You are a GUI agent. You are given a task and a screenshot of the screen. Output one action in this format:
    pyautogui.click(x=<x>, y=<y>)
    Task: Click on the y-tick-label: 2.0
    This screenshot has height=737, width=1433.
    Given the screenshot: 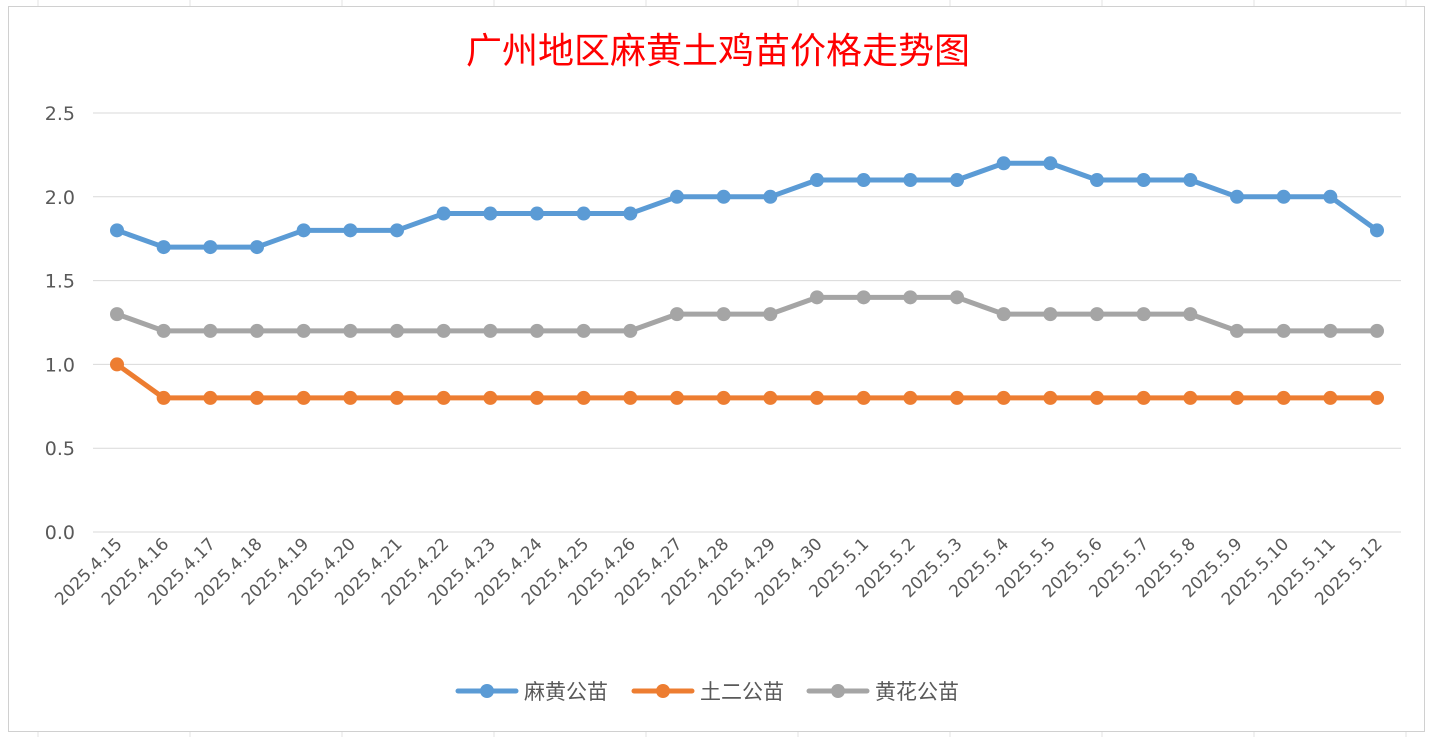 What is the action you would take?
    pyautogui.click(x=60, y=198)
    